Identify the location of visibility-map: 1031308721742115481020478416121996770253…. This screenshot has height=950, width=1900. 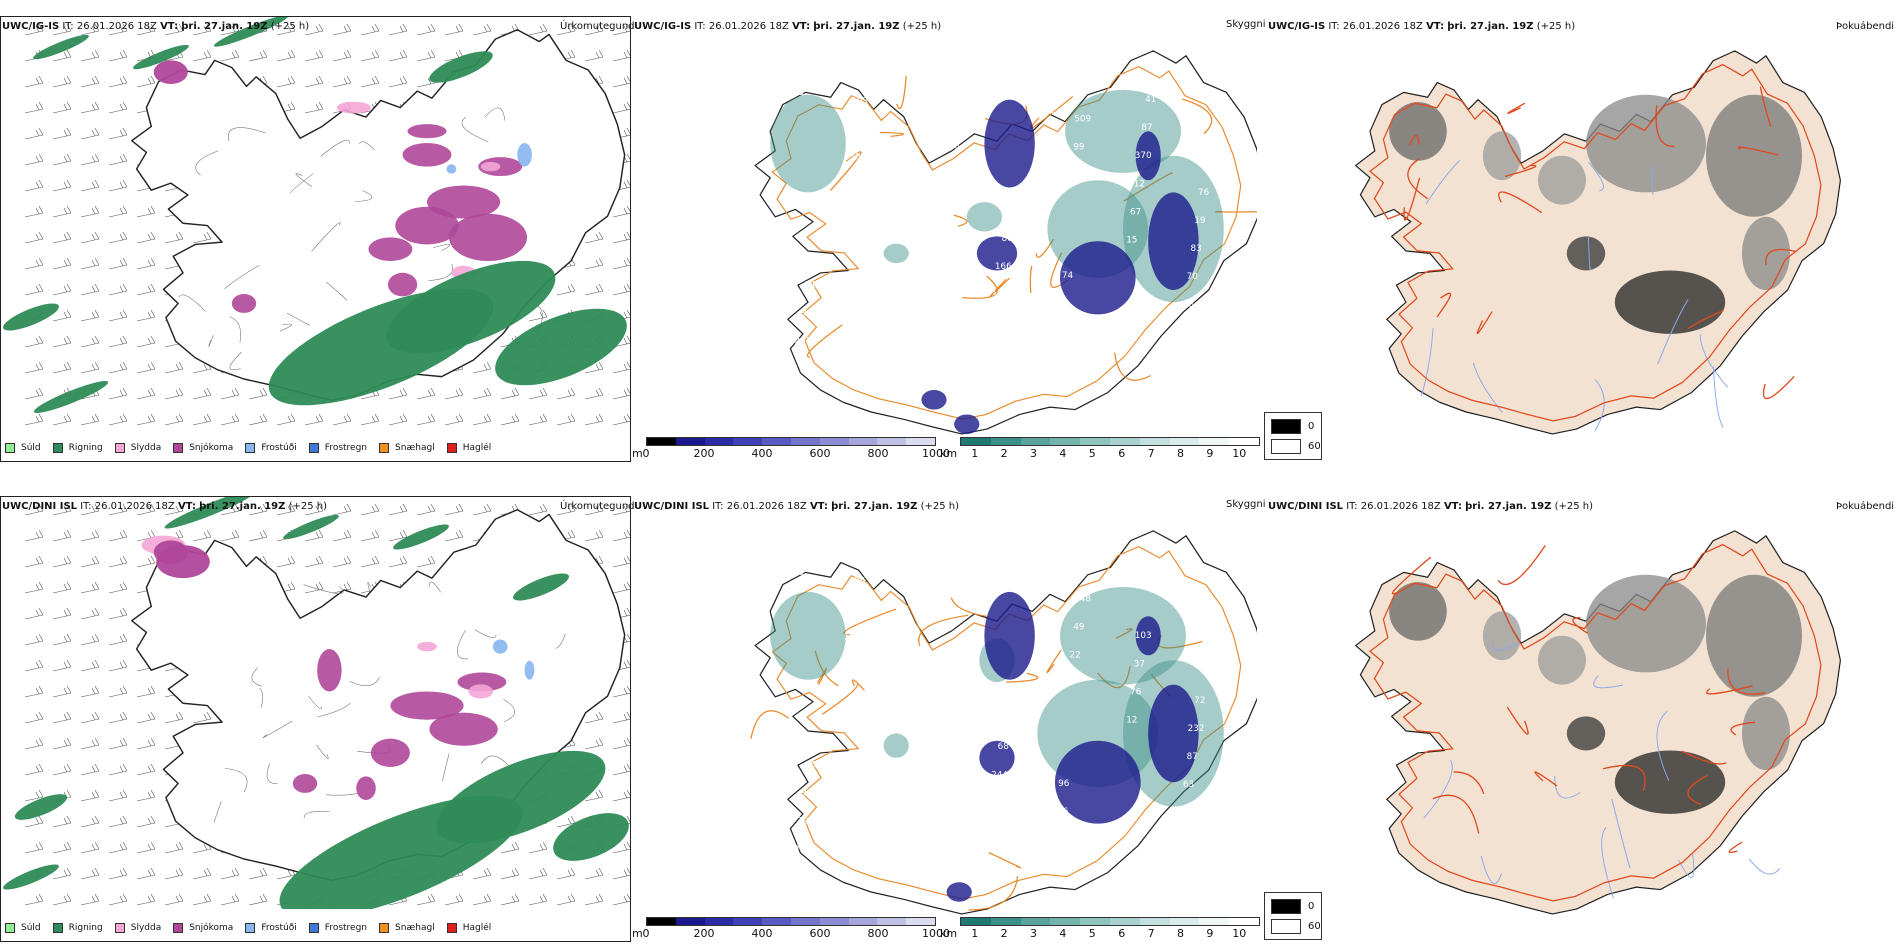
(1005, 242).